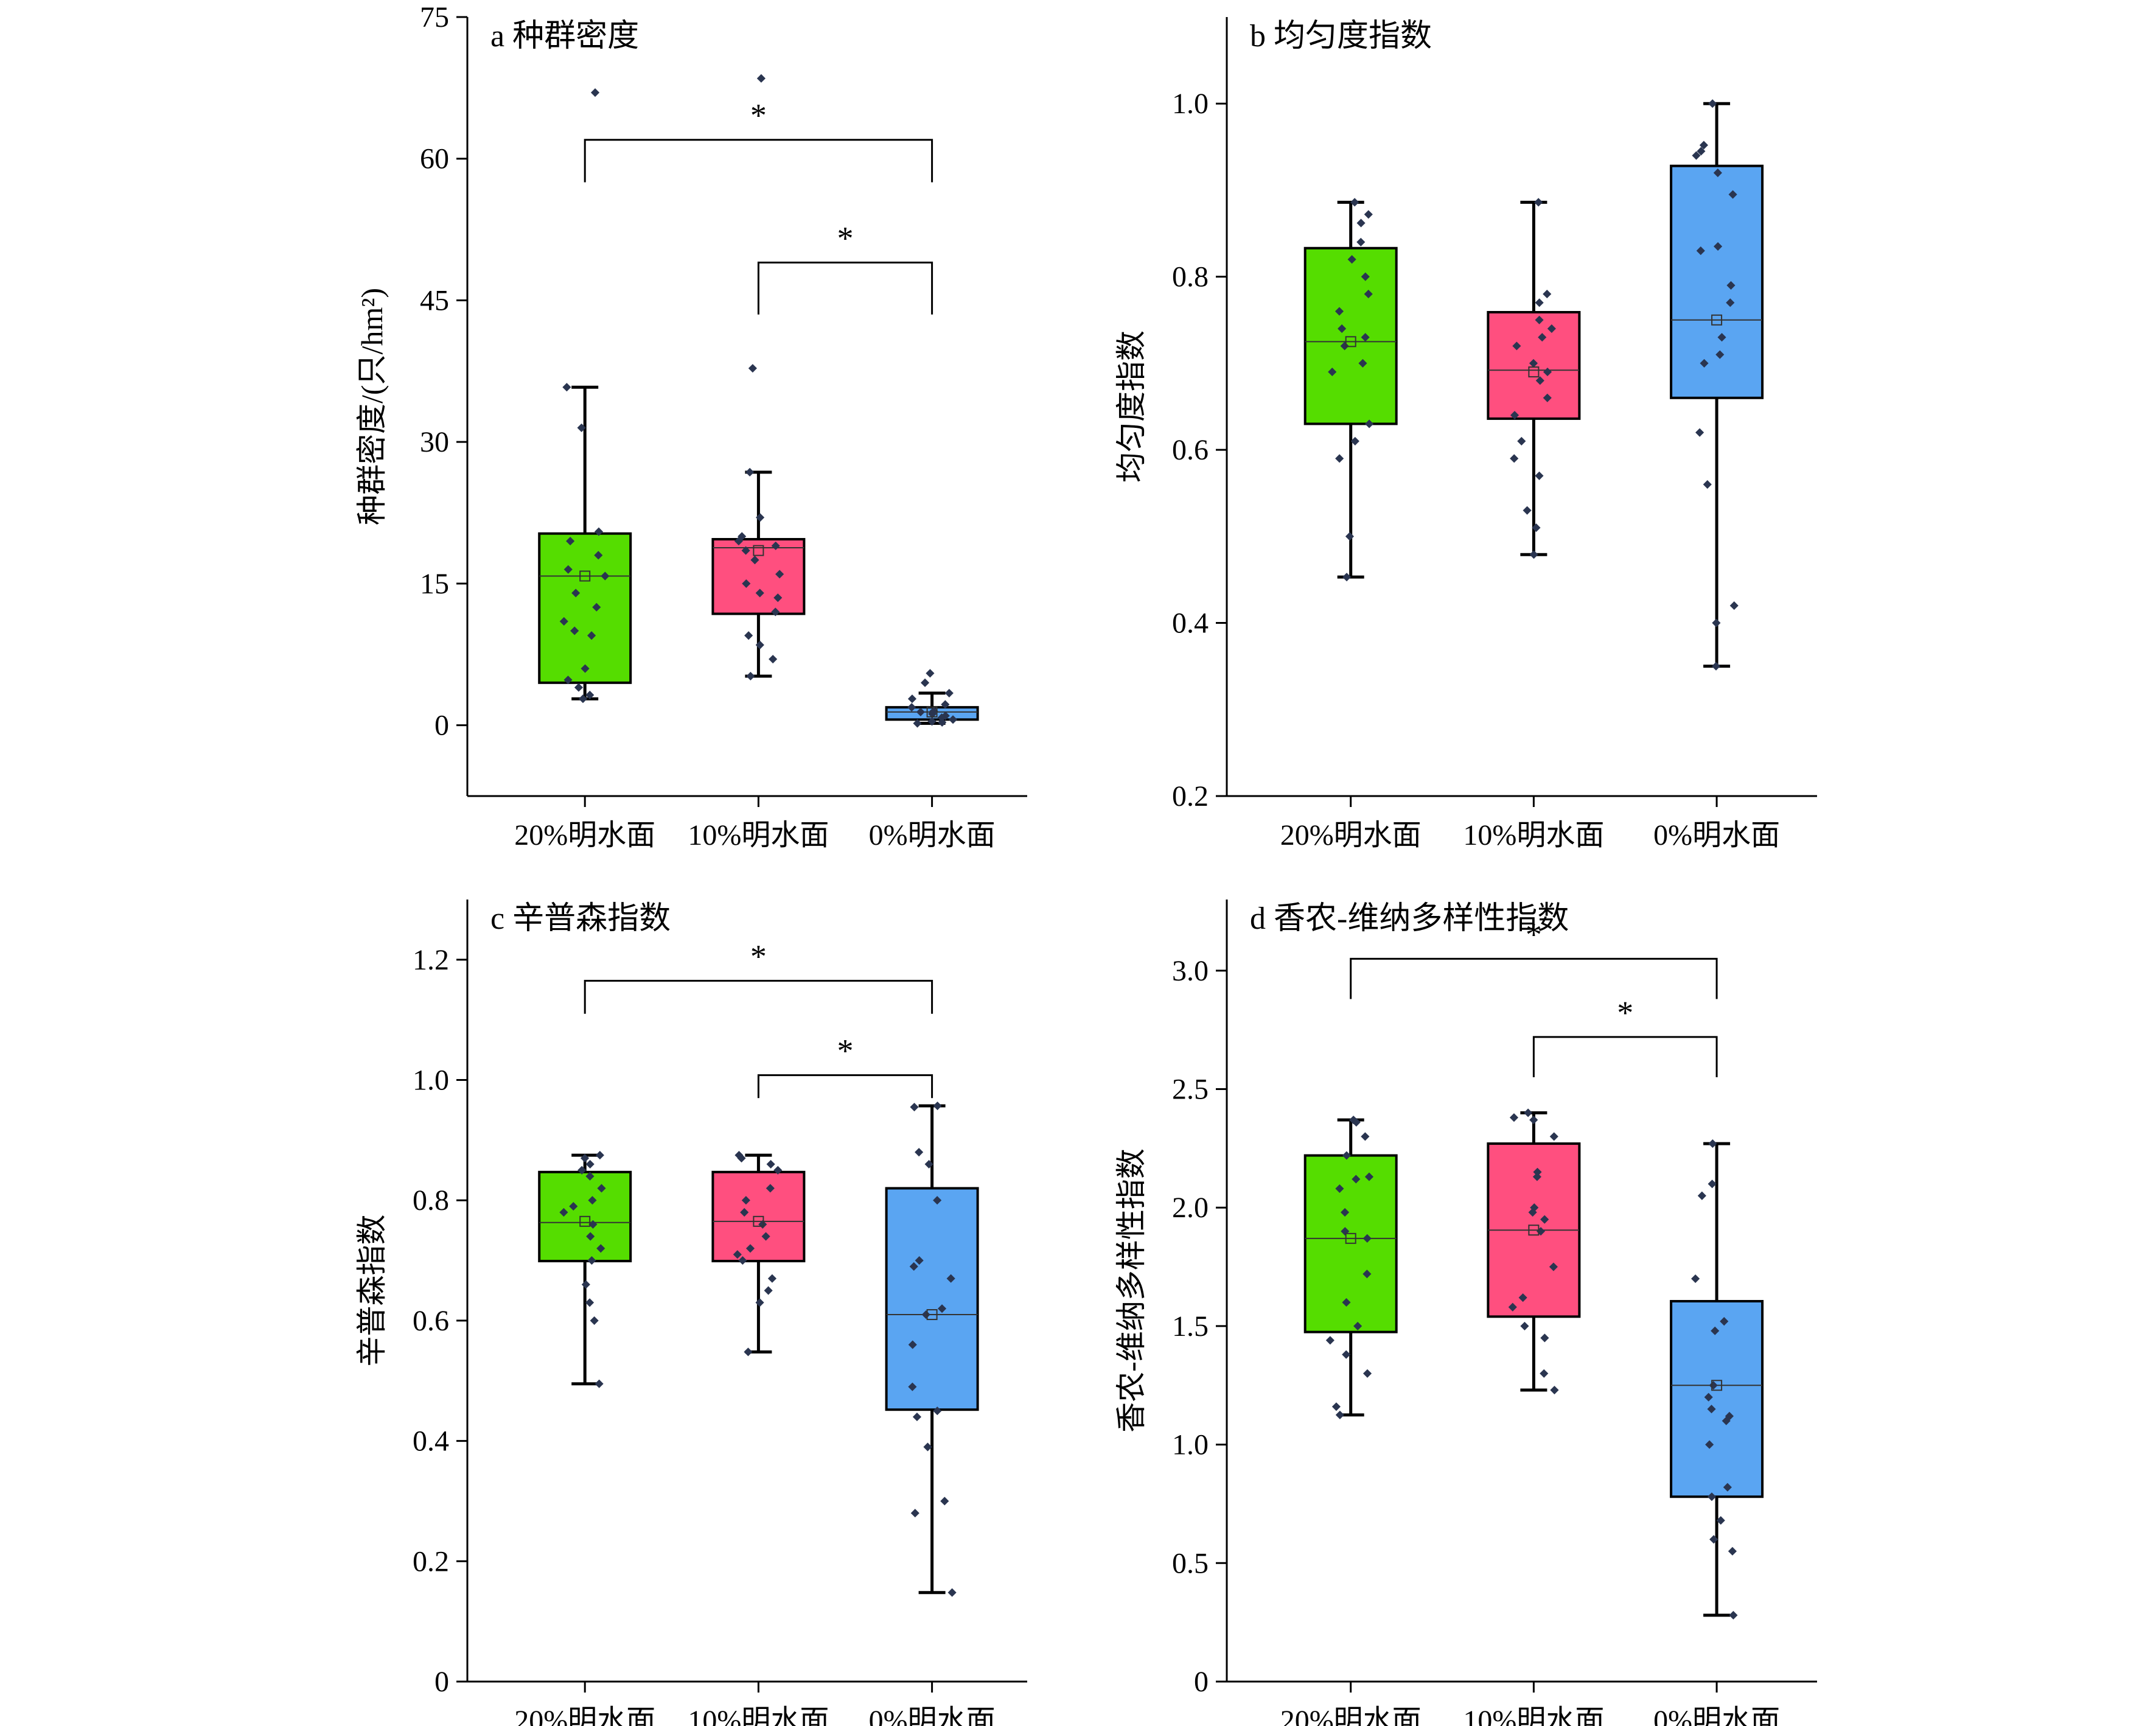 This screenshot has width=2156, height=1726. Describe the element at coordinates (933, 835) in the screenshot. I see `x-tick-label: 0%明水面` at that location.